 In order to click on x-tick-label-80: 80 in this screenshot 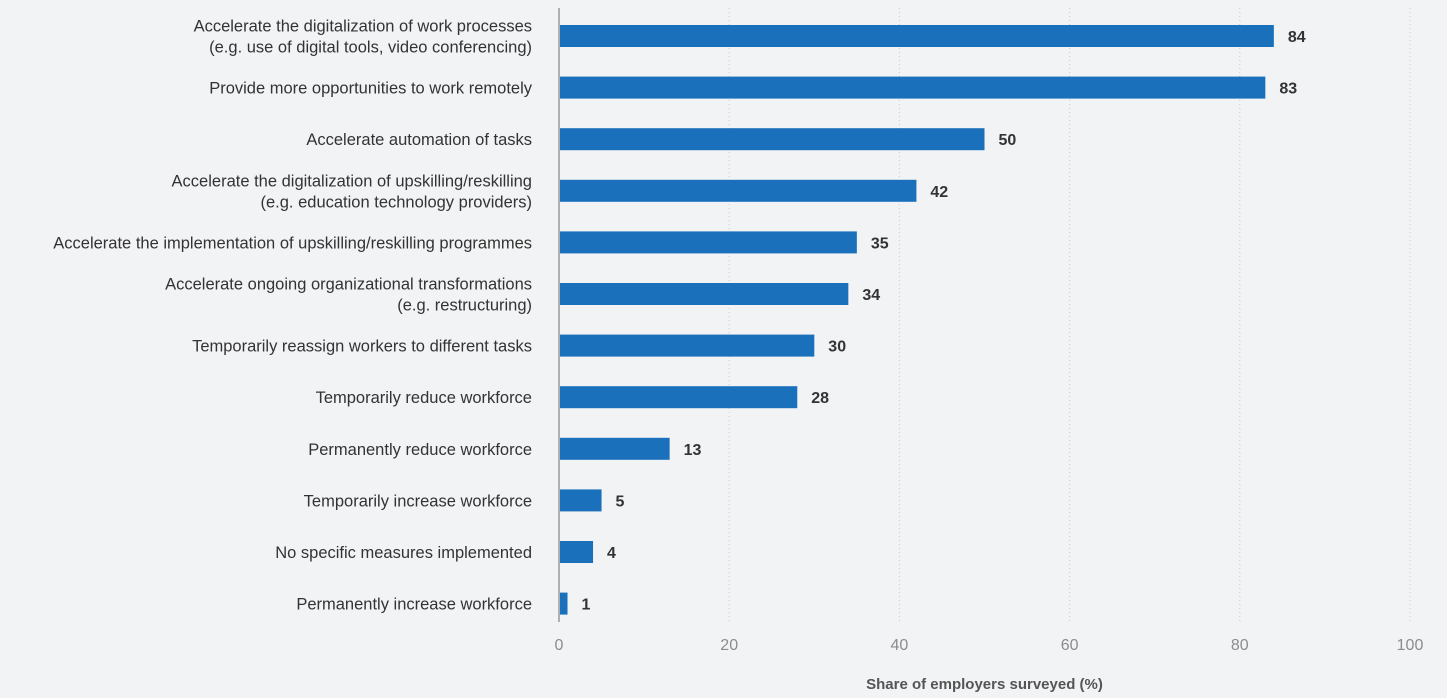, I will do `click(1240, 645)`.